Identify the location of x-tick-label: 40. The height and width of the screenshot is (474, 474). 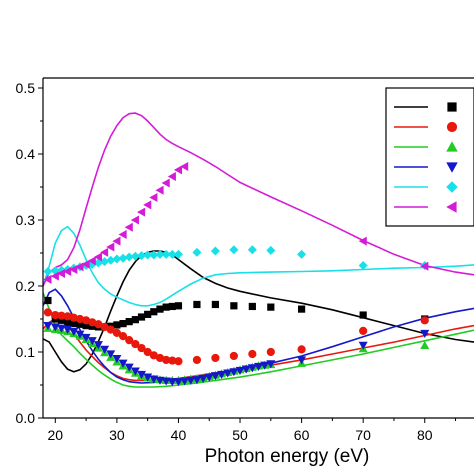
(179, 435).